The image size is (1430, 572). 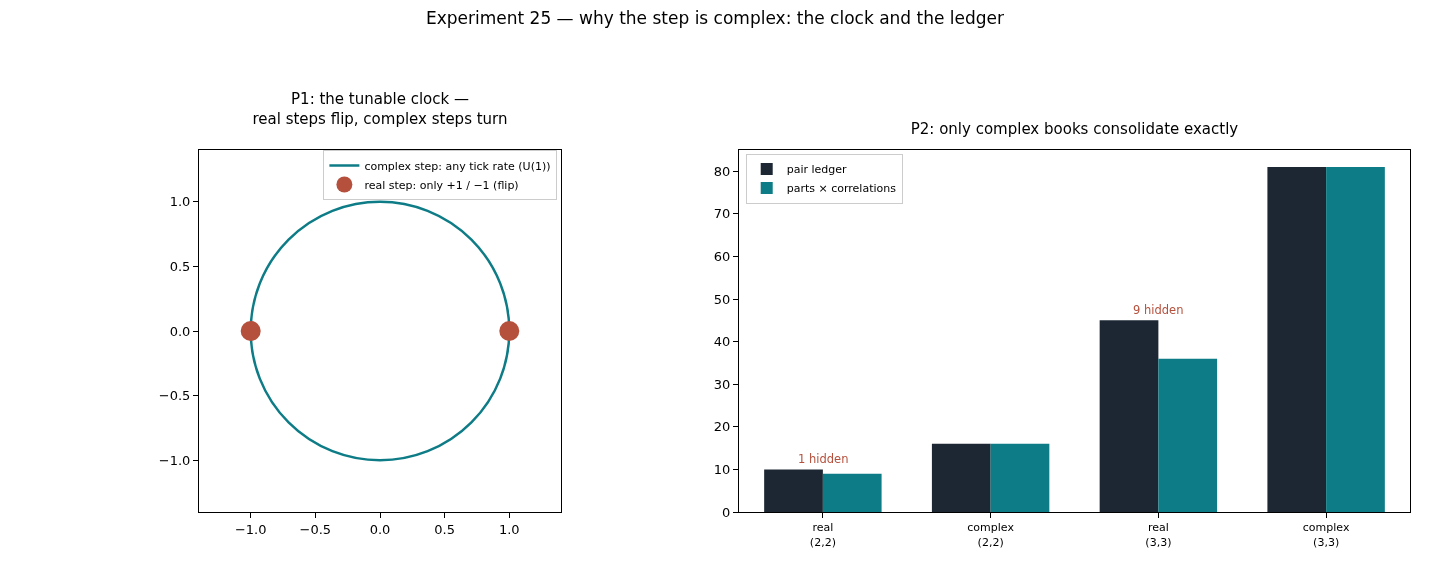 I want to click on y-tick-label: 20, so click(x=722, y=427).